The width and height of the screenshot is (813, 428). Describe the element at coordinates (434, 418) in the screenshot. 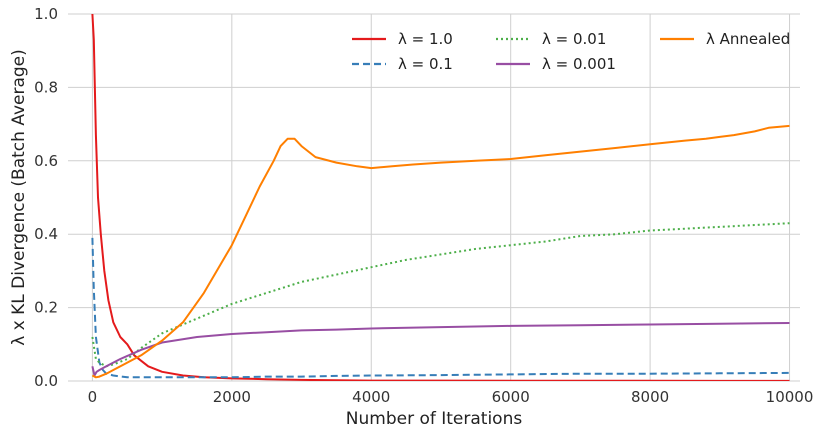

I see `x-axis-label: Number of Iterations` at that location.